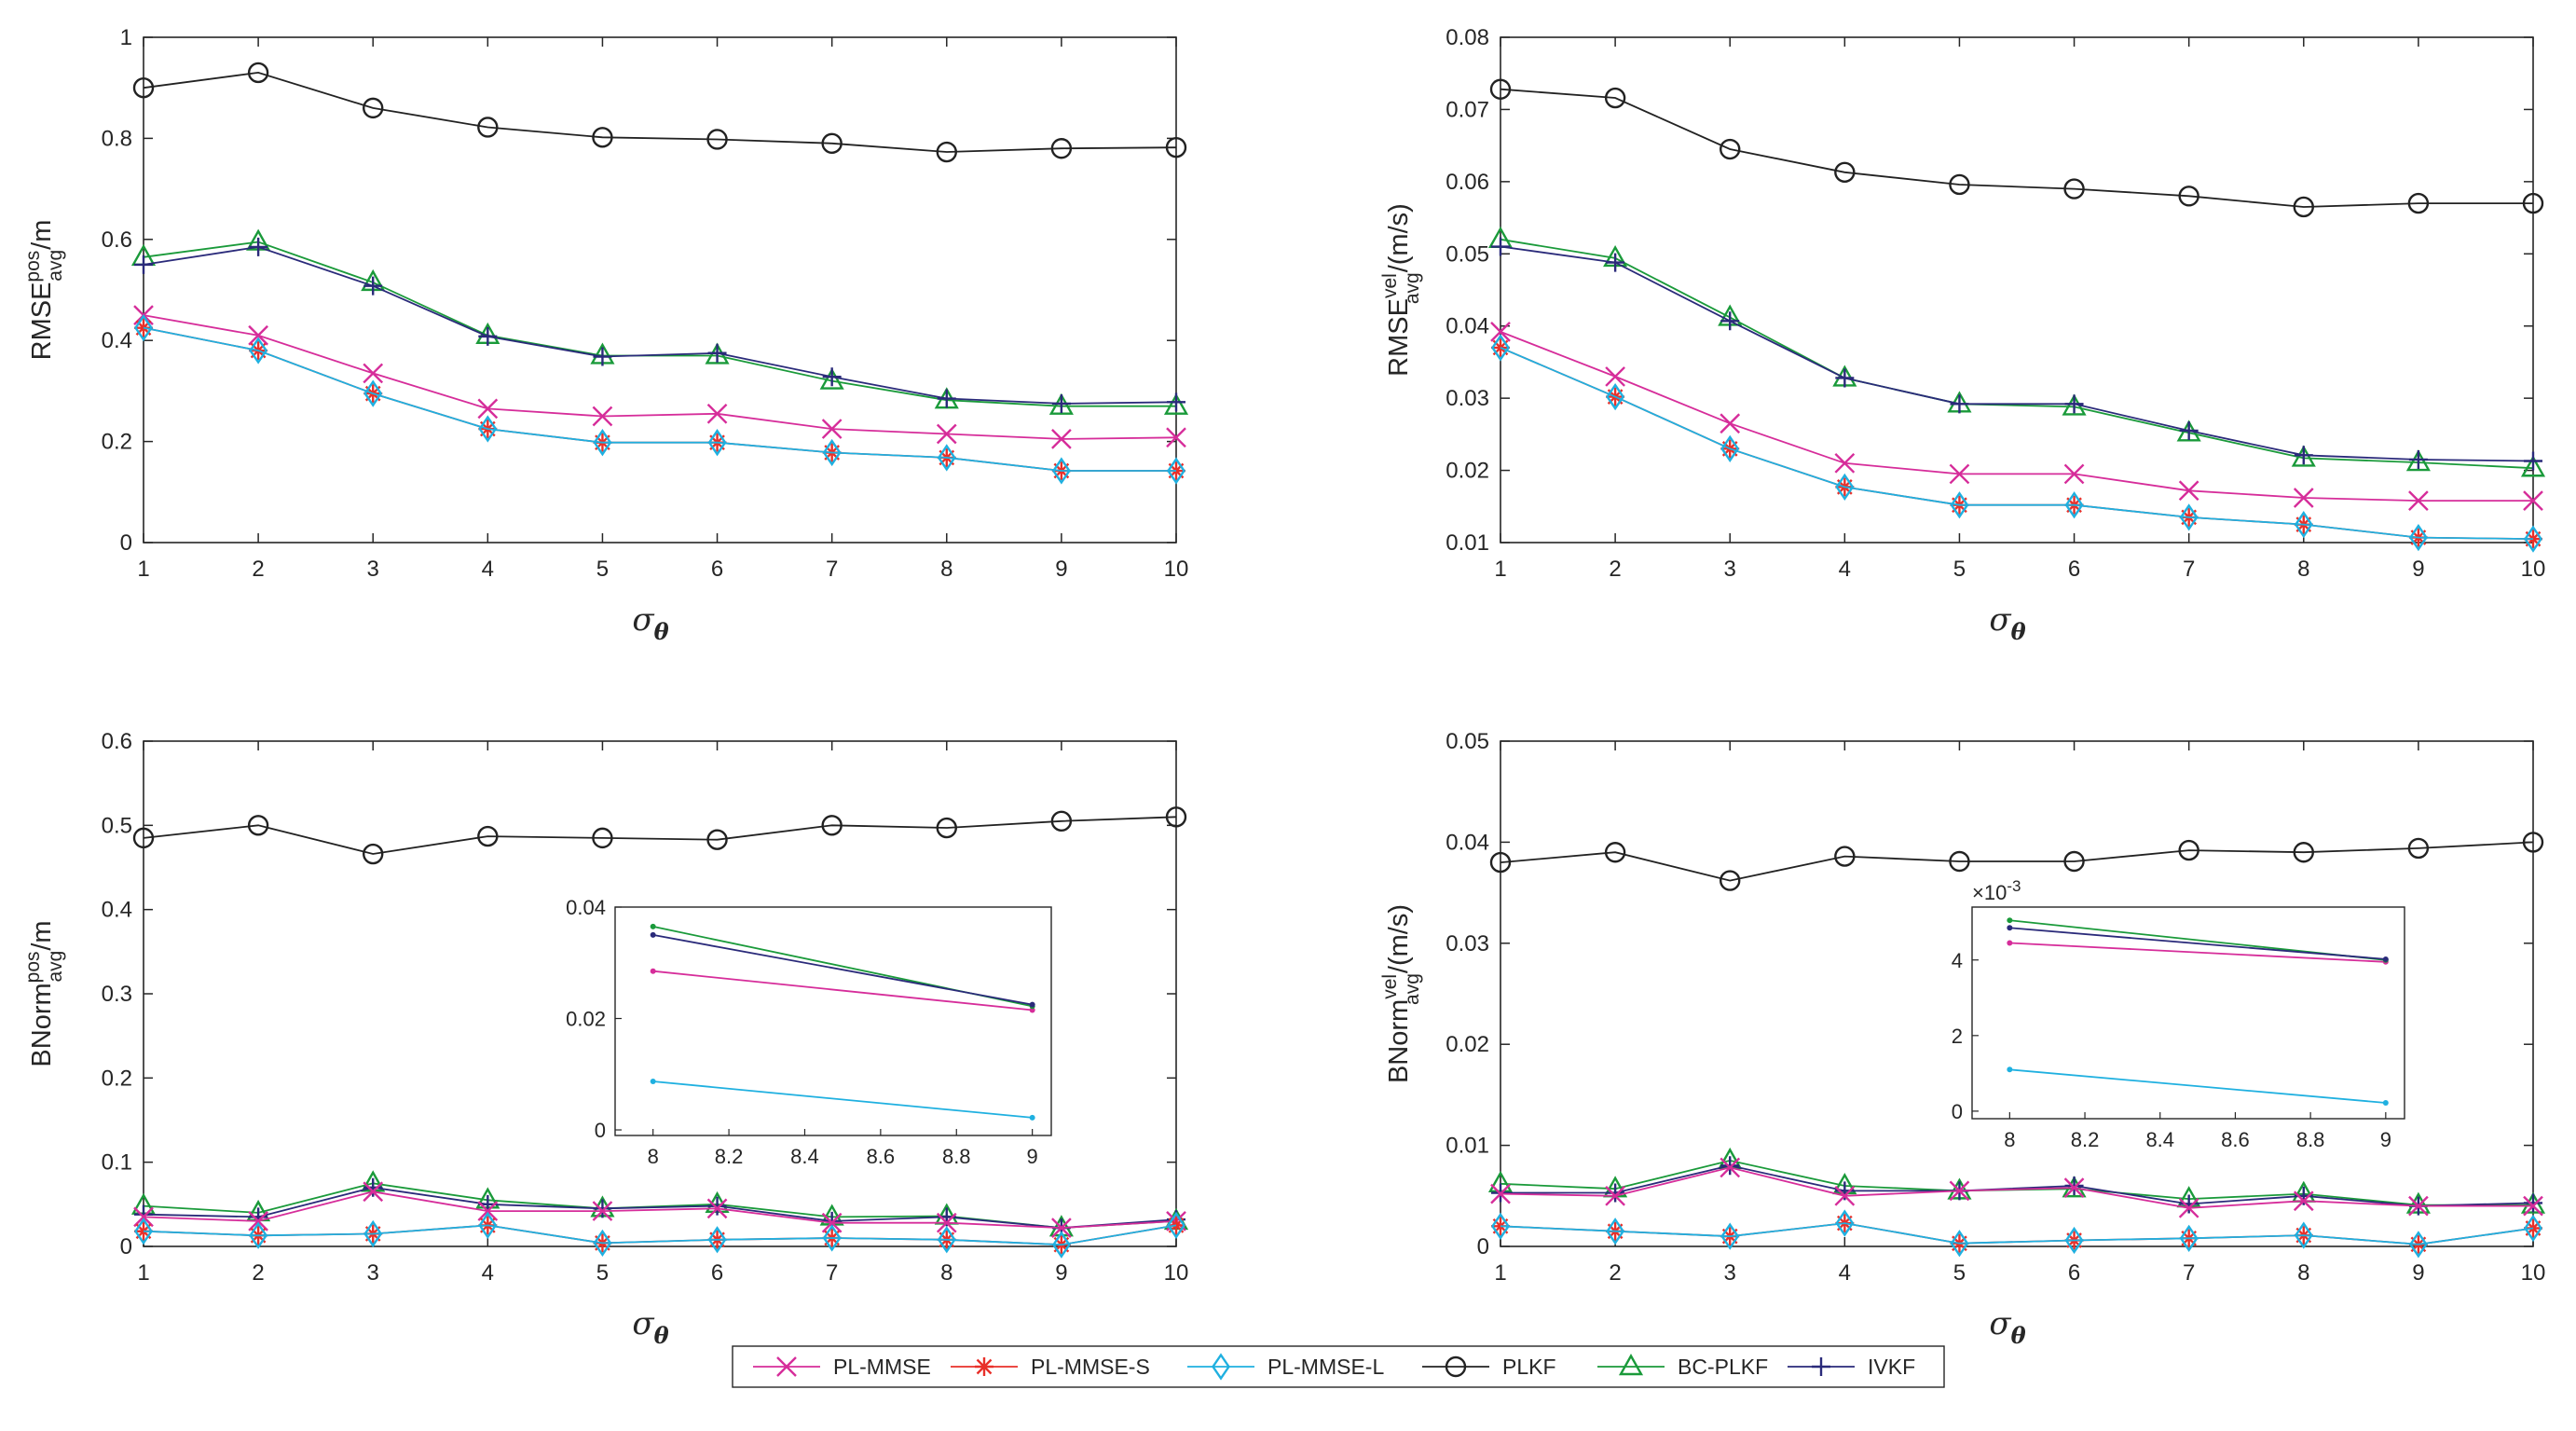  I want to click on y-axis-label-superscript: vel, so click(1390, 986).